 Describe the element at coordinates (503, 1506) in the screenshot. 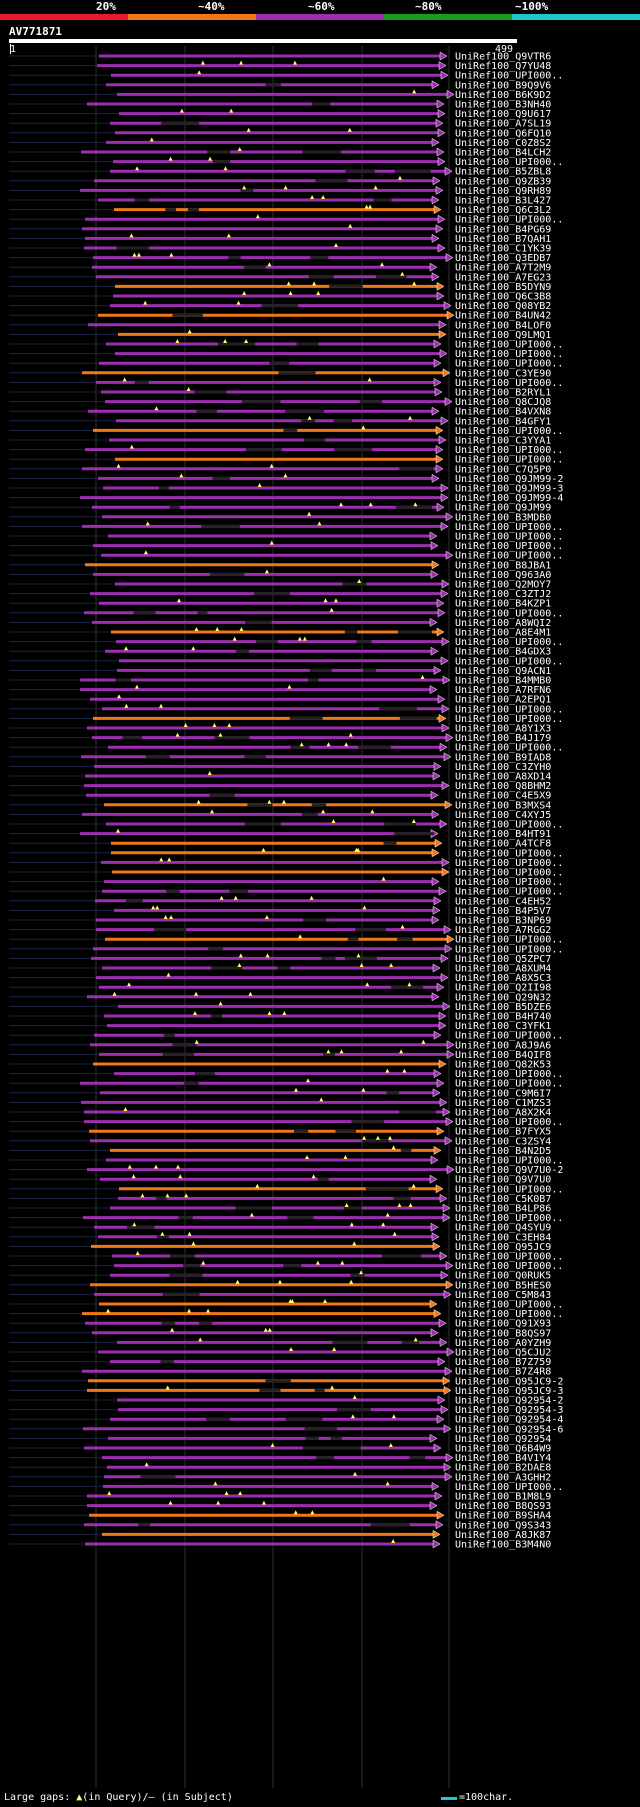

I see `hit-label: UniRef100_B8QS93` at that location.